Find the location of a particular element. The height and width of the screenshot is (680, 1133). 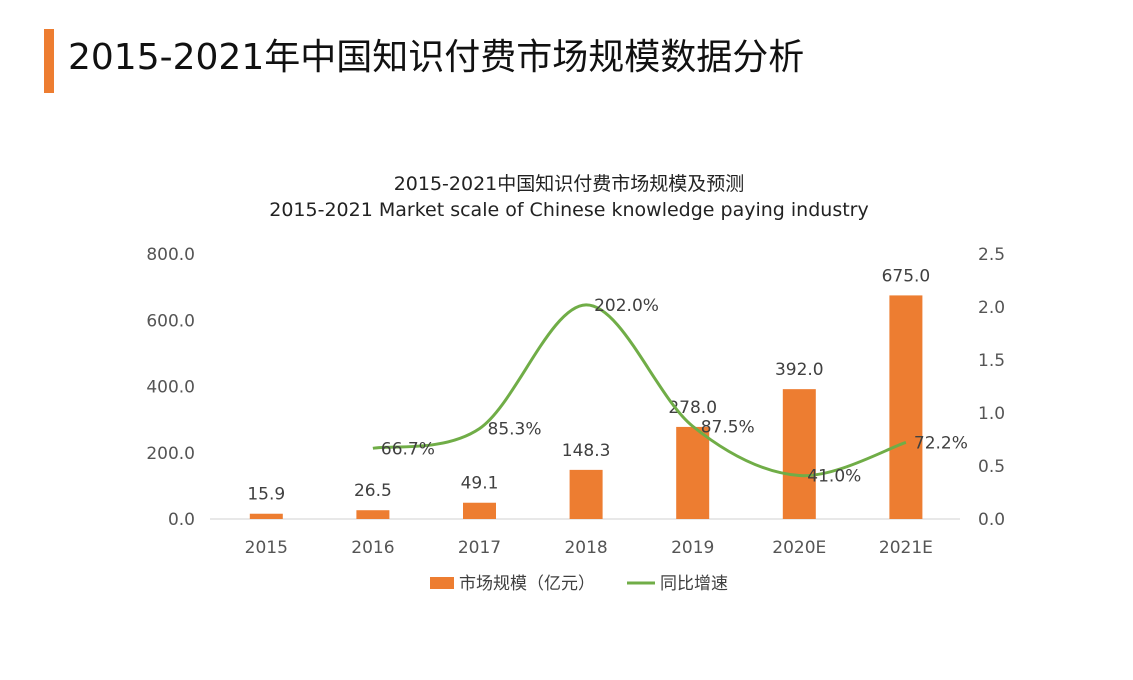

bar-data-label: 49.1 is located at coordinates (480, 484).